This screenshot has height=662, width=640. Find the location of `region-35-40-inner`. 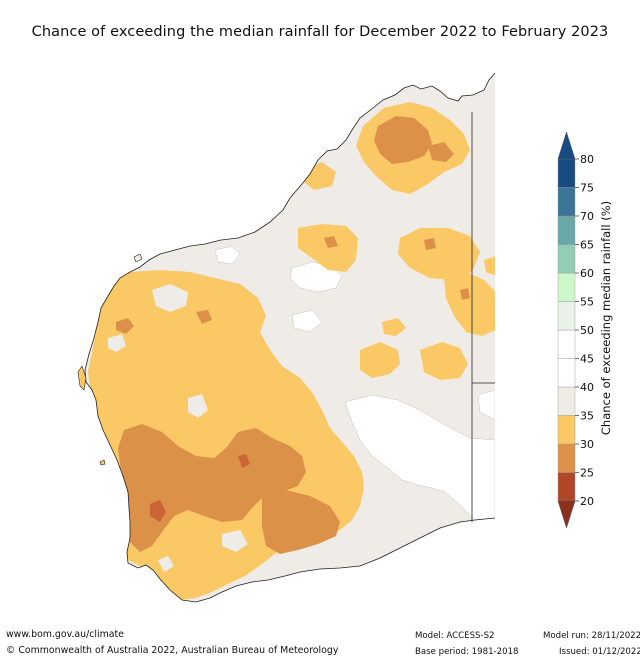

region-35-40-inner is located at coordinates (394, 327).